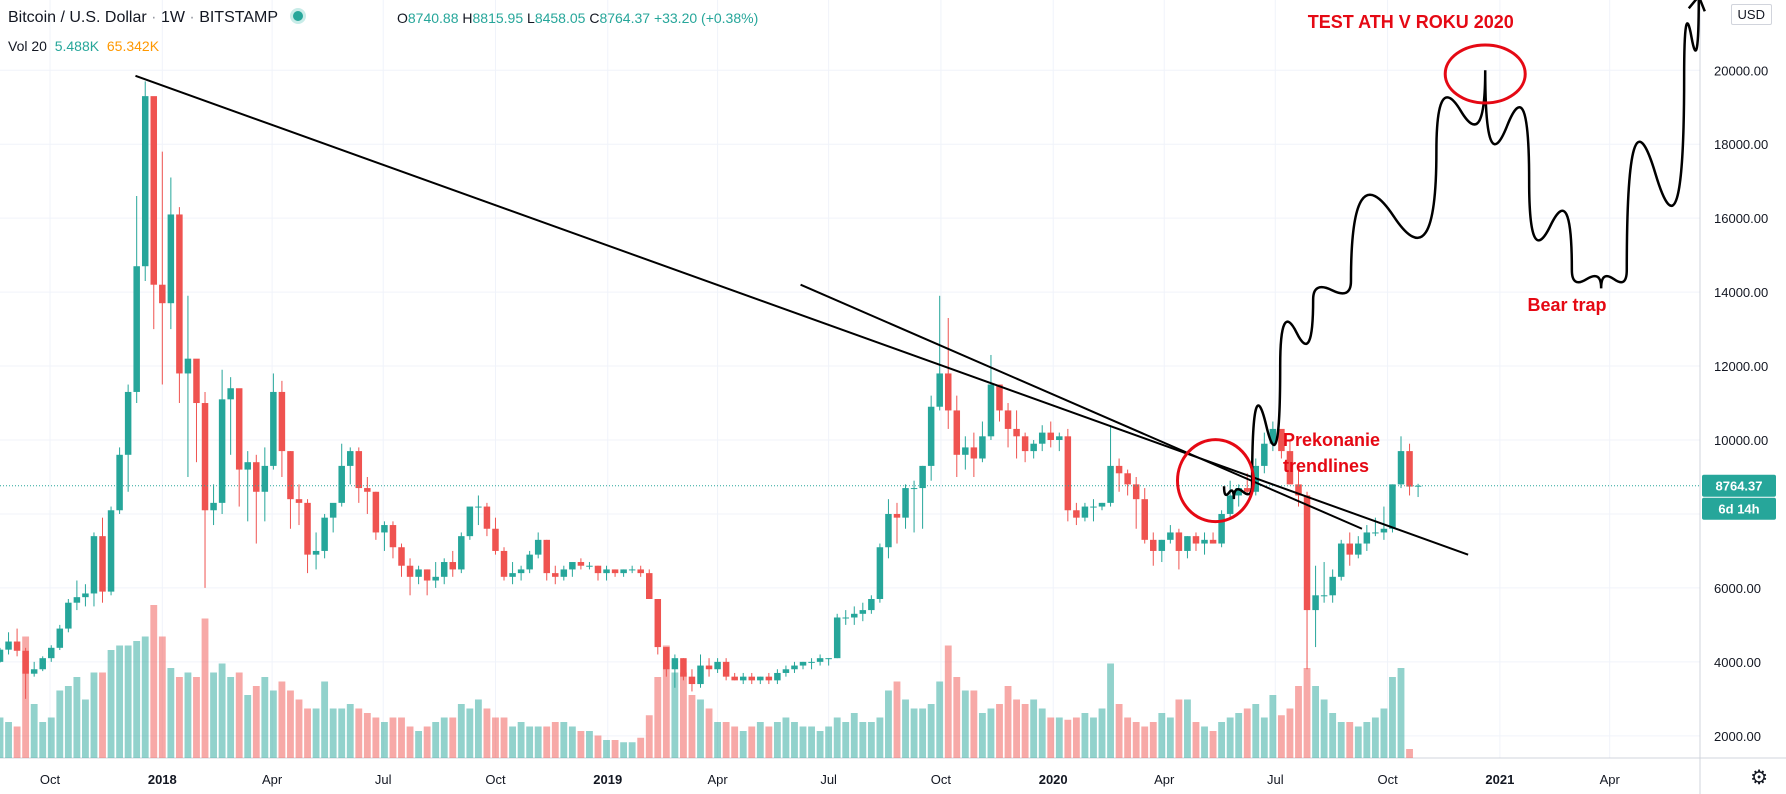  What do you see at coordinates (1741, 292) in the screenshot?
I see `y-tick-label: 14000.00` at bounding box center [1741, 292].